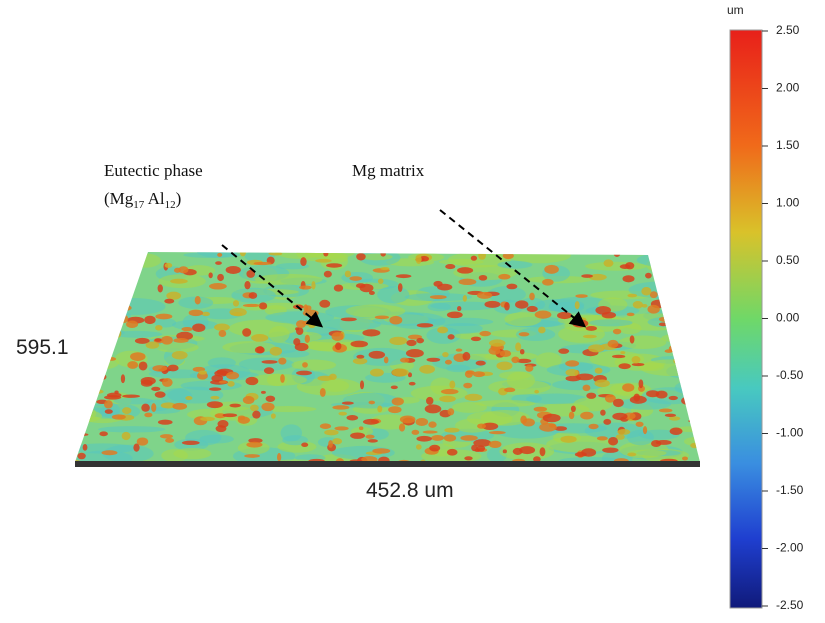 The width and height of the screenshot is (825, 623). Describe the element at coordinates (154, 198) in the screenshot. I see `formula-part: Al` at that location.